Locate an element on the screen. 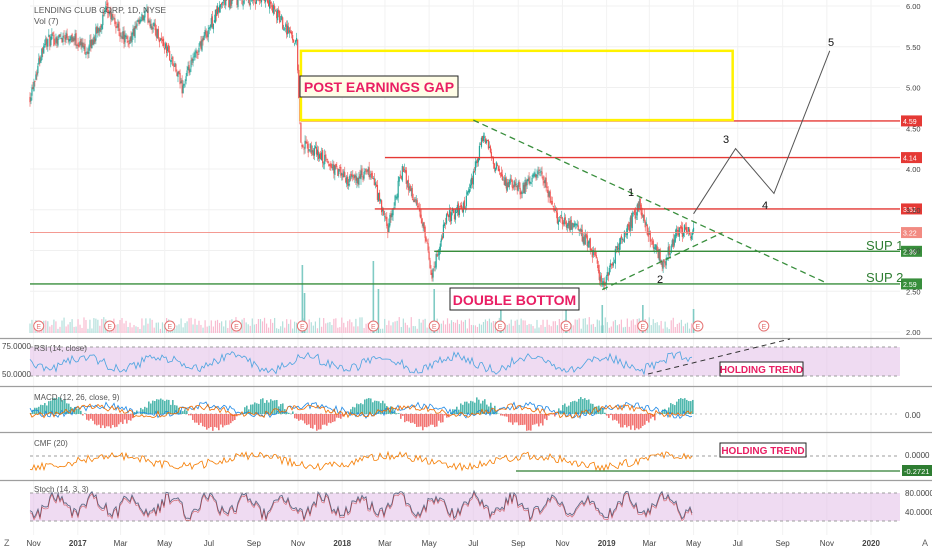 Image resolution: width=932 pixels, height=555 pixels. price-tick-0: 6.00 is located at coordinates (913, 6).